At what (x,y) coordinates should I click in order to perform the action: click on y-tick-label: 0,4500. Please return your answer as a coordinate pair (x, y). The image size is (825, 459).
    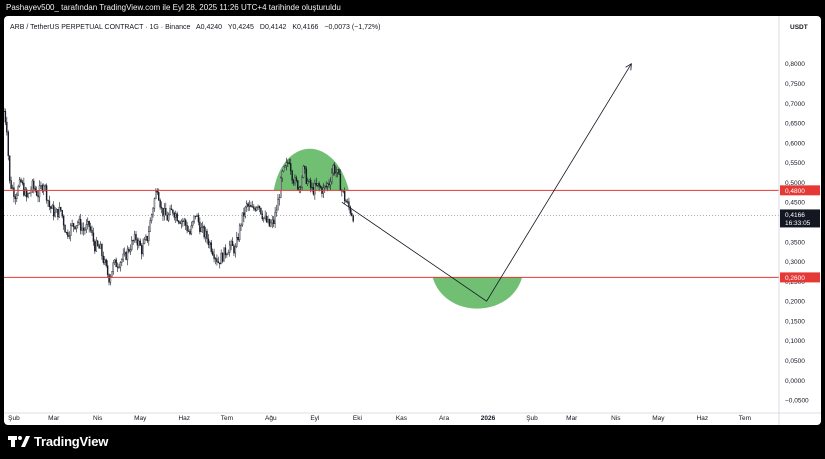
    Looking at the image, I should click on (795, 203).